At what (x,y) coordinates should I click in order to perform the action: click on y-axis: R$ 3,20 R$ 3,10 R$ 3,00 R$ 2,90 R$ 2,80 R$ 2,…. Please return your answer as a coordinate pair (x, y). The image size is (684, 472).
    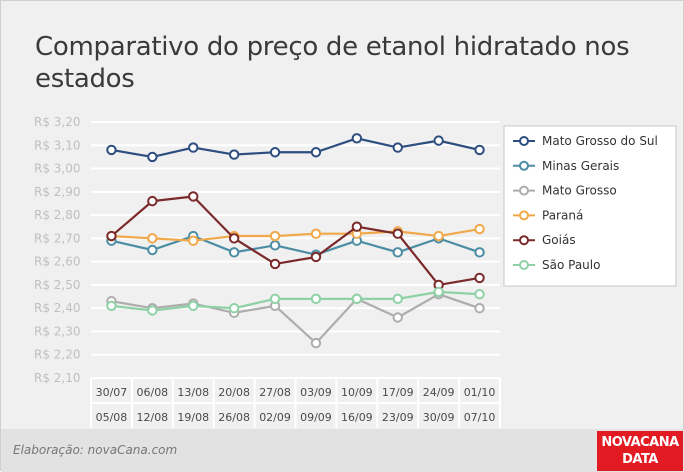
    Looking at the image, I should click on (57, 250).